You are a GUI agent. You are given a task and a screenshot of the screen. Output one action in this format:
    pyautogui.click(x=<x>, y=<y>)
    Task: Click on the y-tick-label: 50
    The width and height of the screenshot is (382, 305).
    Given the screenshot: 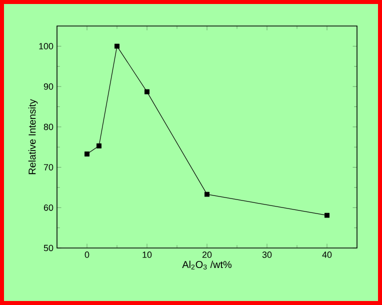 What is the action you would take?
    pyautogui.click(x=49, y=248)
    